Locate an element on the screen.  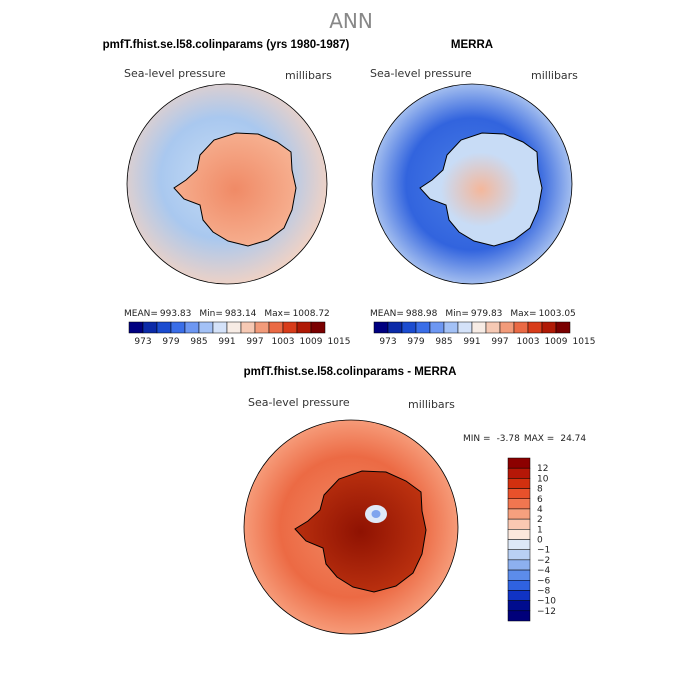
panel-difference-colorbar-tick-label: −12 is located at coordinates (546, 612).